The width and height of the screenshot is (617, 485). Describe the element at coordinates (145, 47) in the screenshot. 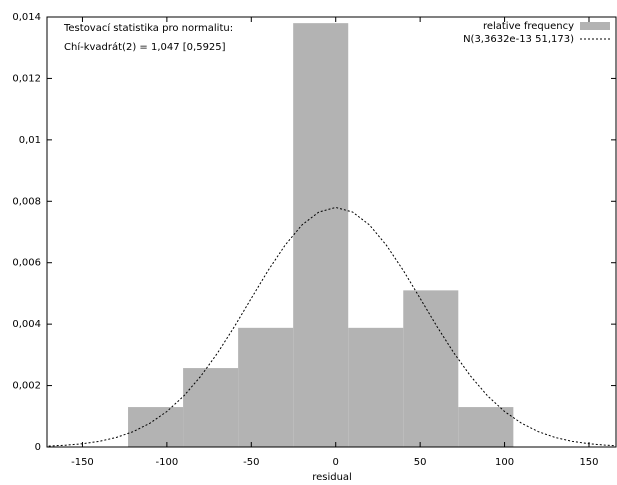

I see `annotation: Chí-kvadrát(2) = 1,047 [0,5925]` at that location.